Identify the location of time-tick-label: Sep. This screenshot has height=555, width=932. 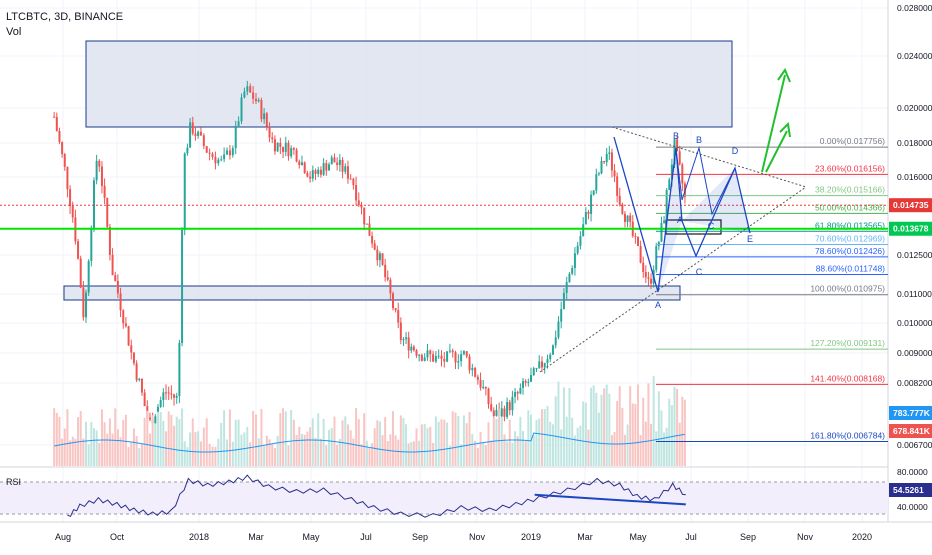
(420, 537).